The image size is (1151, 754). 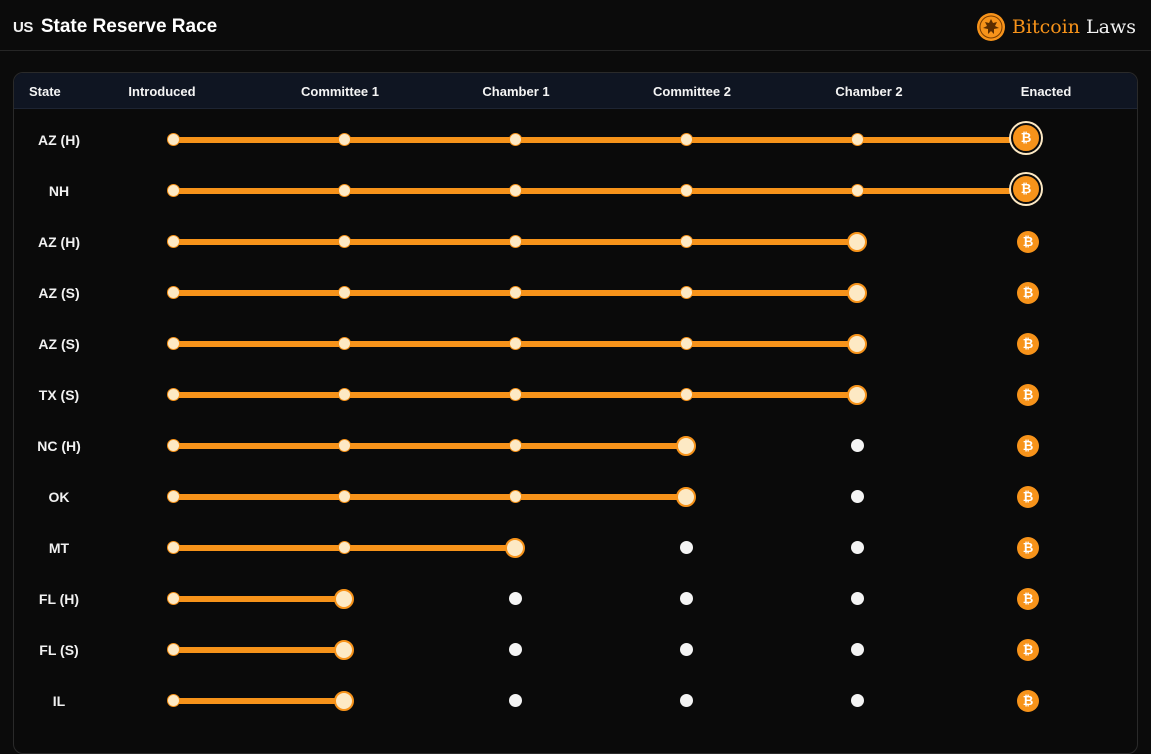 I want to click on state-label: IL, so click(x=59, y=700).